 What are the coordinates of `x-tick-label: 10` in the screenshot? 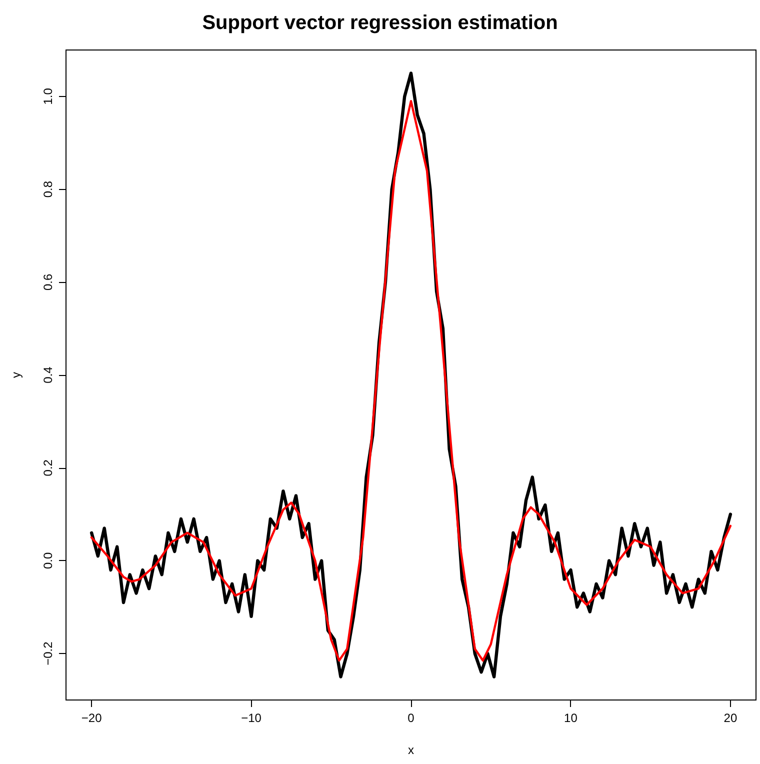 It's located at (571, 718).